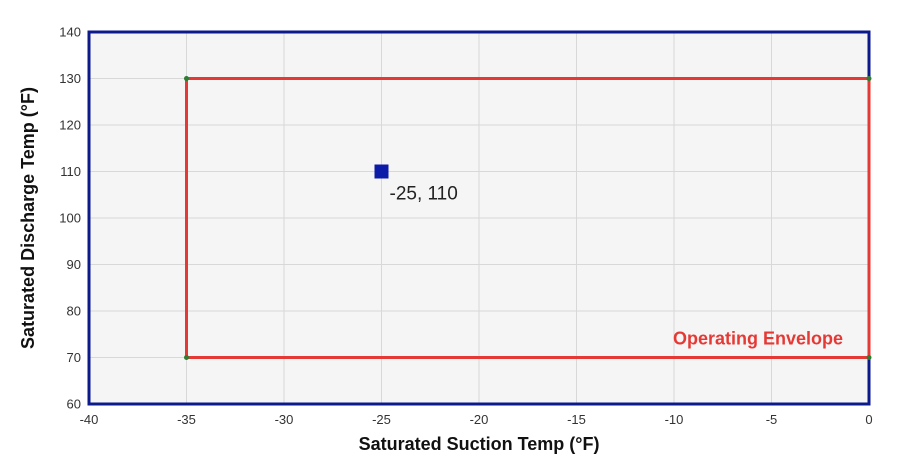 This screenshot has height=474, width=905. Describe the element at coordinates (576, 419) in the screenshot. I see `x-tick-label: -15` at that location.